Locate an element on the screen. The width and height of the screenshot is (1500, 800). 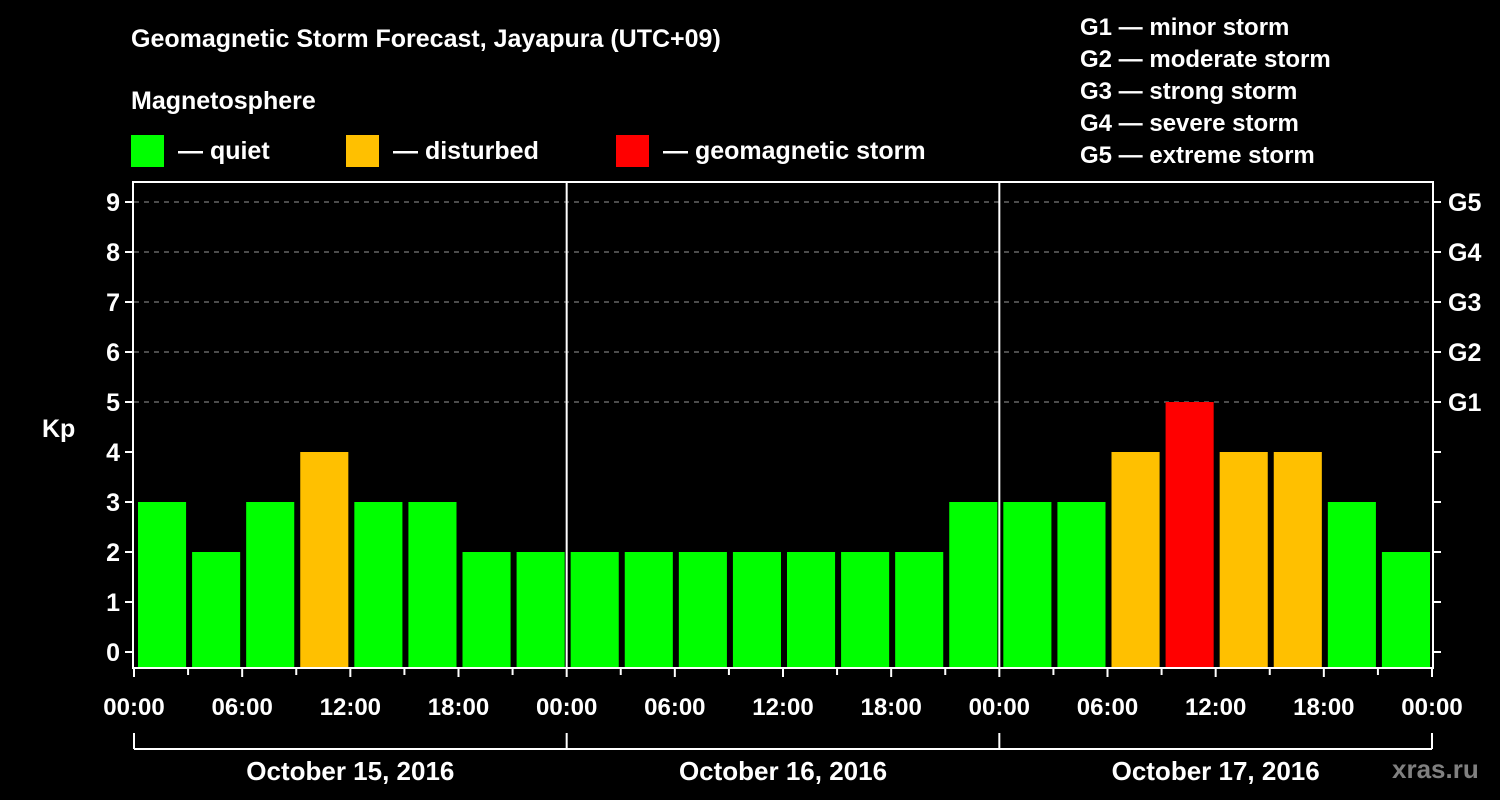
legend-disturbed-label: — disturbed is located at coordinates (466, 150).